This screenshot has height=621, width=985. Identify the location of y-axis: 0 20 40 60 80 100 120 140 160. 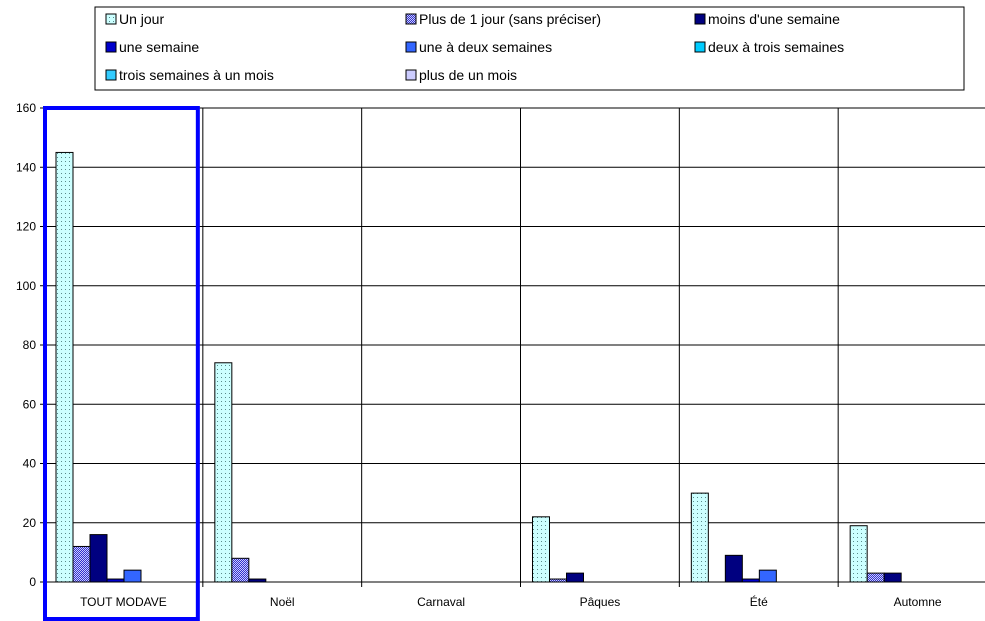
(30, 345).